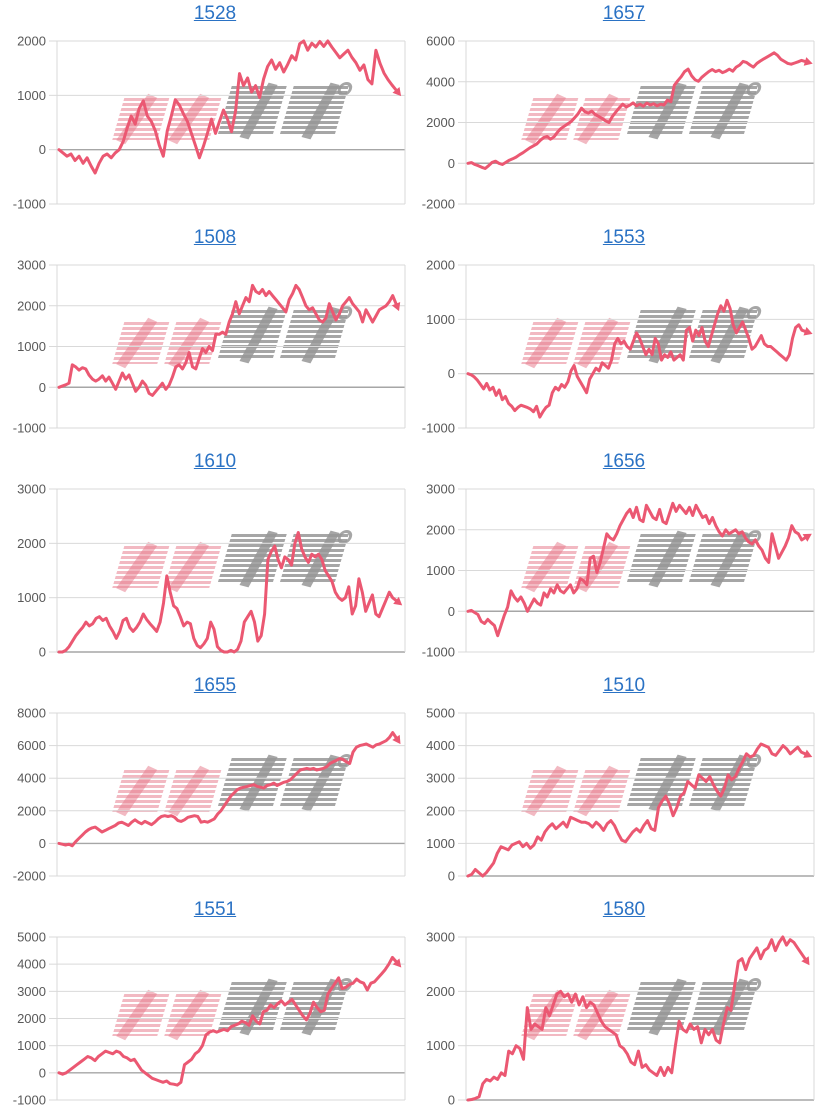  Describe the element at coordinates (215, 461) in the screenshot. I see `chart-title-link: 1610` at that location.